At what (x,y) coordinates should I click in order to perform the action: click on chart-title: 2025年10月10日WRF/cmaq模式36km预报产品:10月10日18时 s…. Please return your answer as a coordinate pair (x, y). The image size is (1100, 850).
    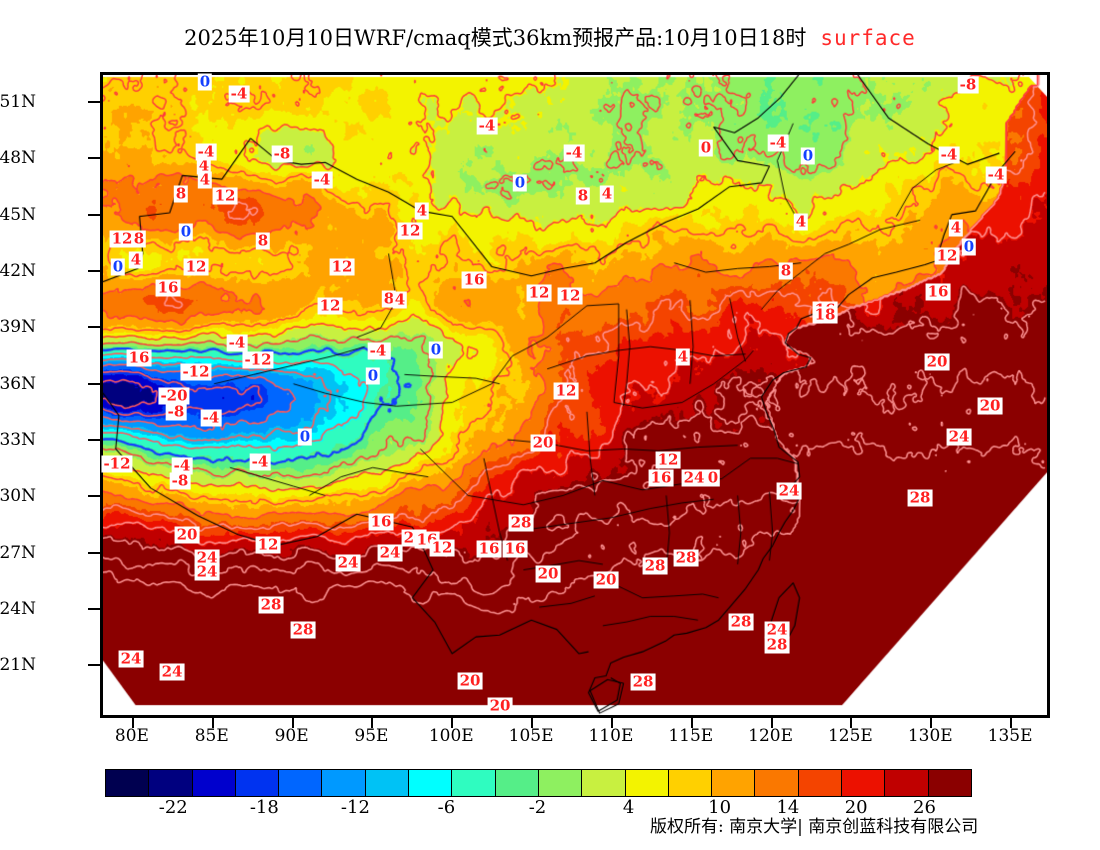
    Looking at the image, I should click on (550, 37).